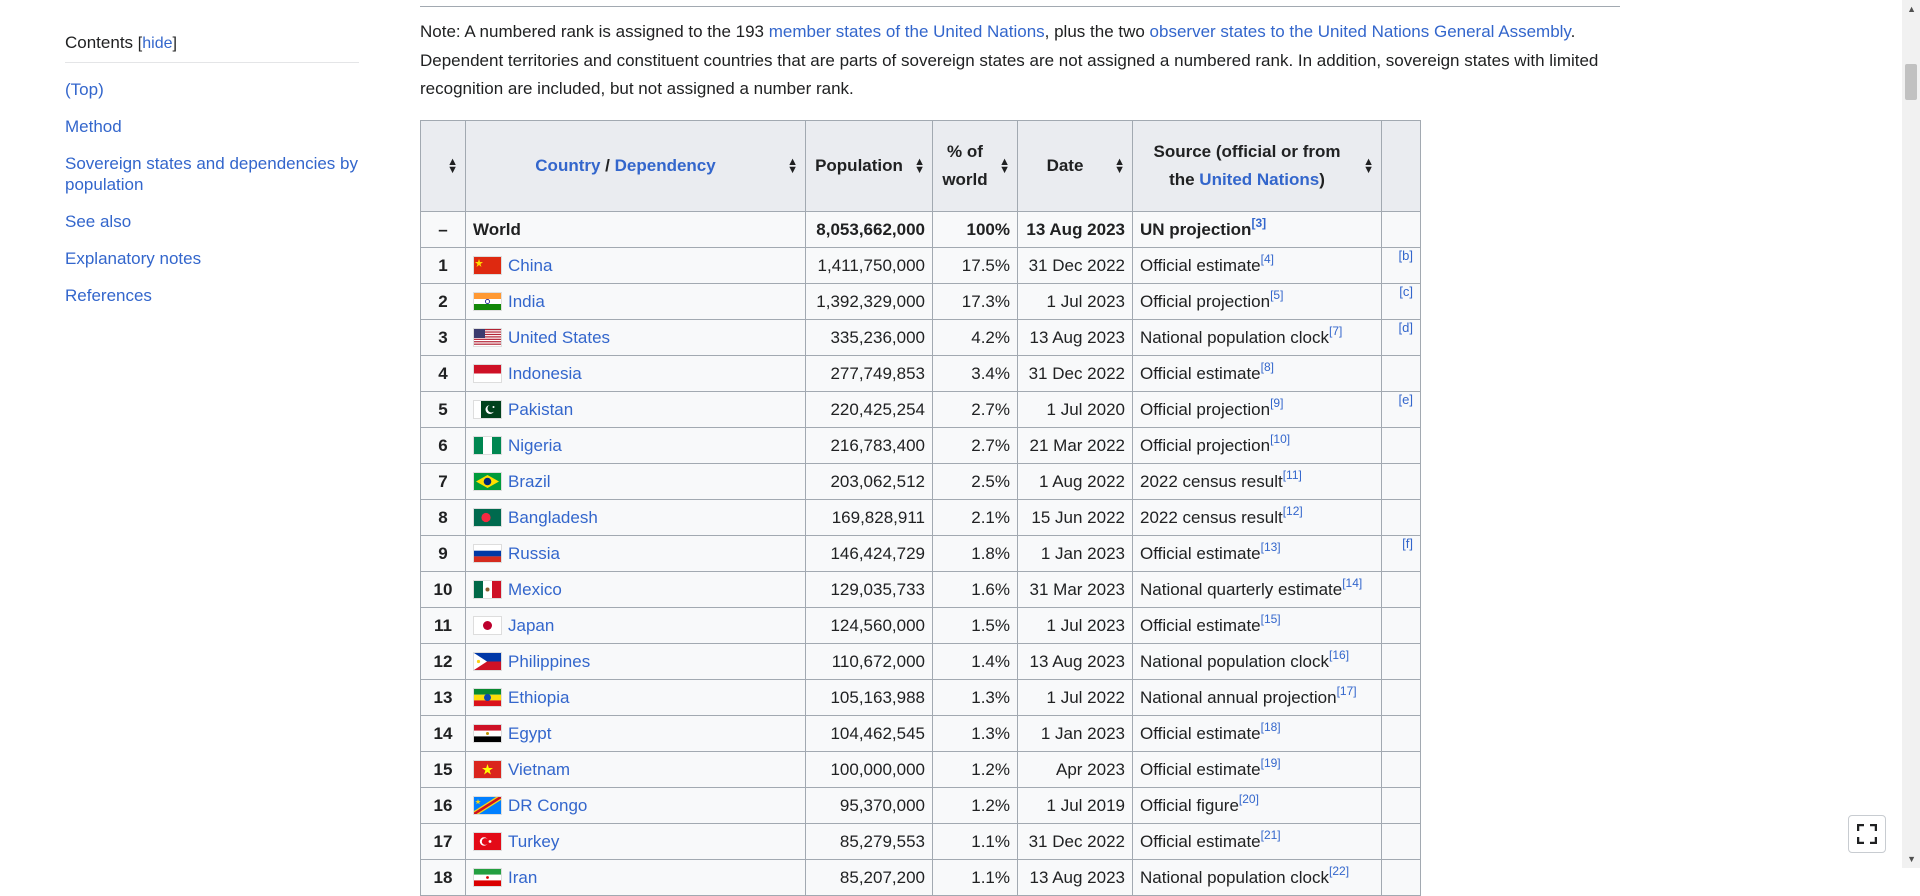 This screenshot has height=896, width=1920. Describe the element at coordinates (1277, 294) in the screenshot. I see `source-ref-link: [5]` at that location.